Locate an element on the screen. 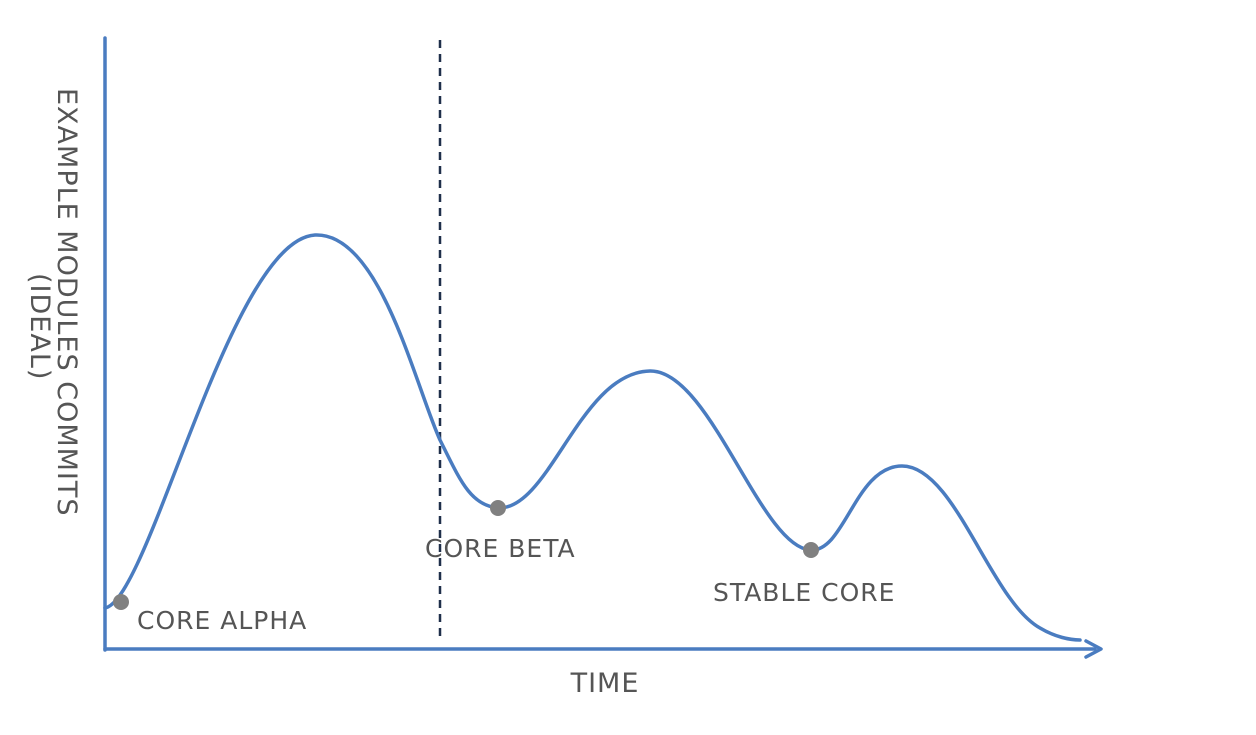  marker-core-alpha is located at coordinates (121, 602).